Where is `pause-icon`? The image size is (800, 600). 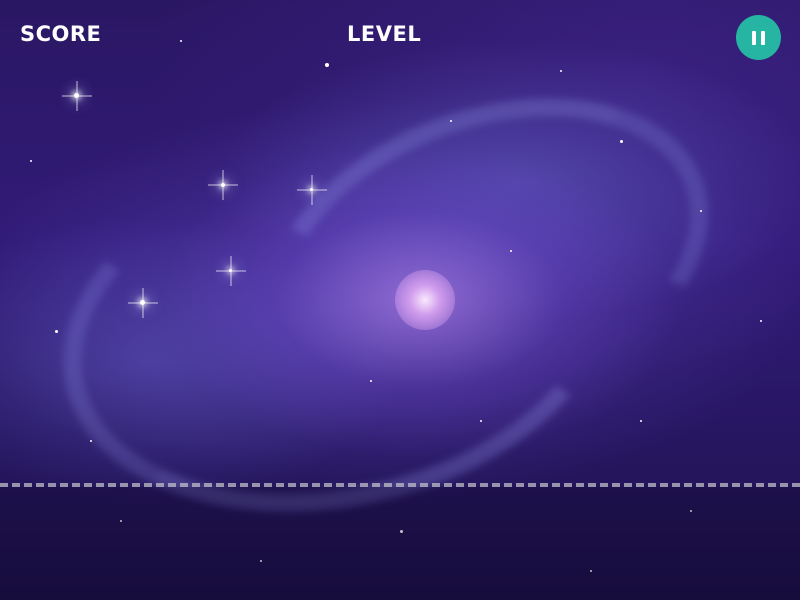
pause-icon is located at coordinates (758, 37).